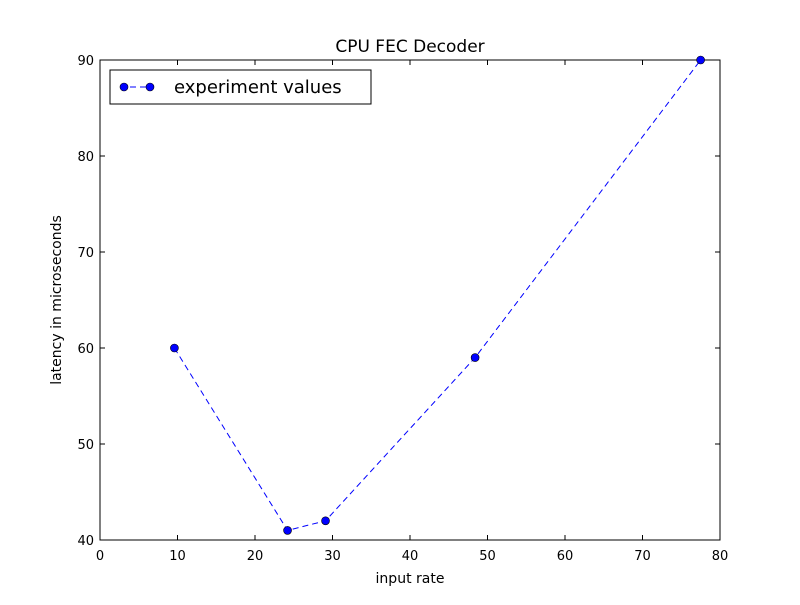  Describe the element at coordinates (85, 253) in the screenshot. I see `y-tick-label: 70` at that location.